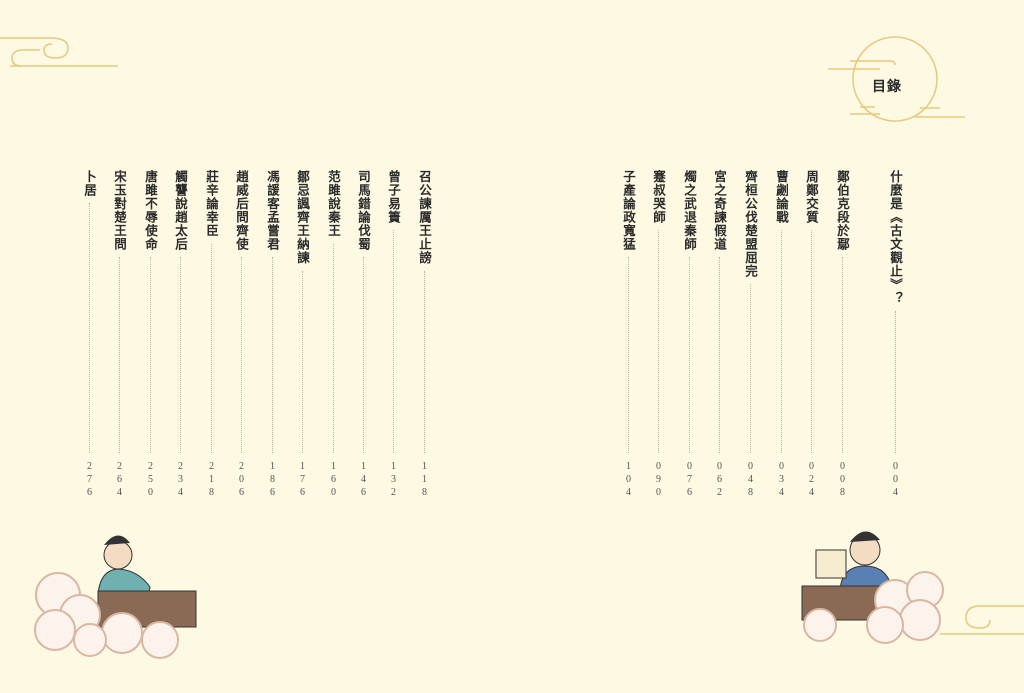 The width and height of the screenshot is (1024, 693). What do you see at coordinates (424, 217) in the screenshot?
I see `toc-entry-title: 召公諫厲王止謗` at bounding box center [424, 217].